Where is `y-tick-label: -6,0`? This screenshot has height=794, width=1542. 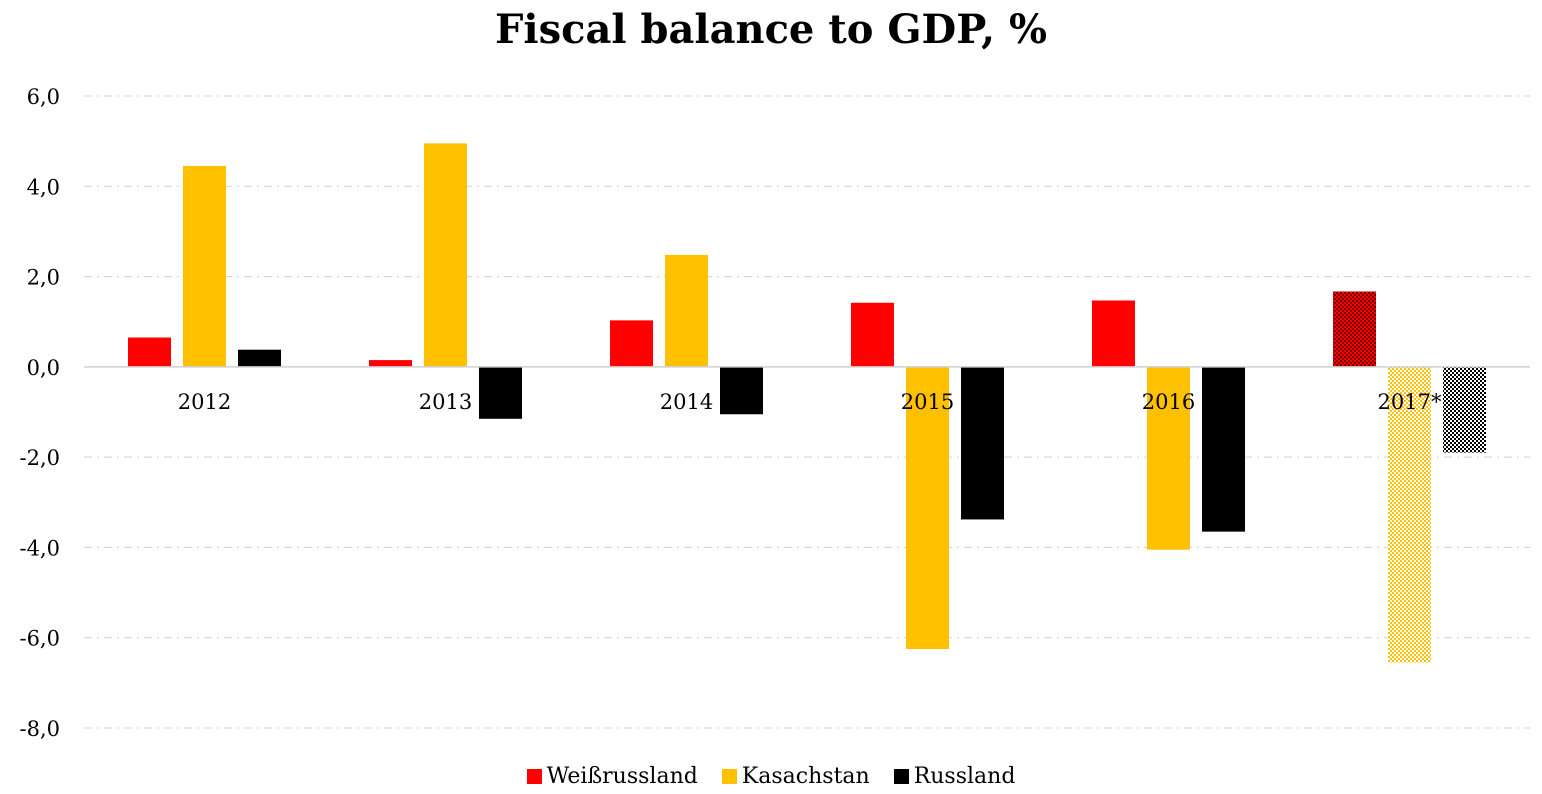 y-tick-label: -6,0 is located at coordinates (40, 639).